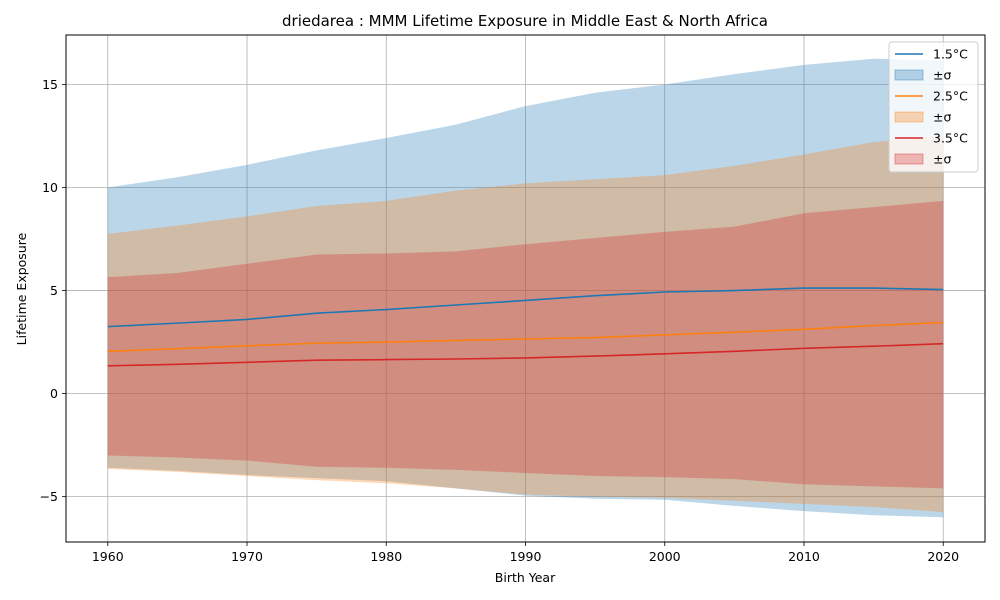 The image size is (1000, 600). Describe the element at coordinates (526, 556) in the screenshot. I see `x-tick-label: 1990` at that location.